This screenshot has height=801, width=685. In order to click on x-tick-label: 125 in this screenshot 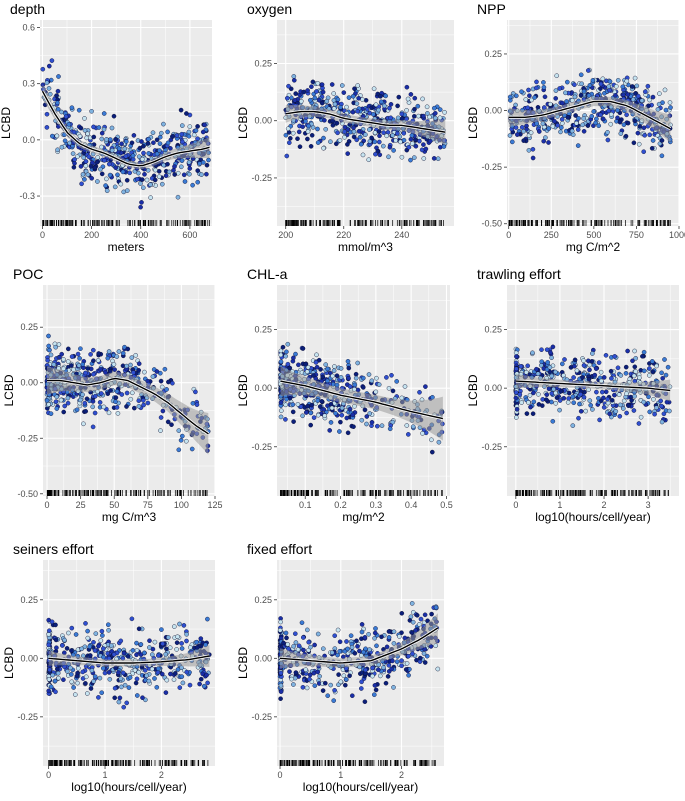, I will do `click(214, 505)`.